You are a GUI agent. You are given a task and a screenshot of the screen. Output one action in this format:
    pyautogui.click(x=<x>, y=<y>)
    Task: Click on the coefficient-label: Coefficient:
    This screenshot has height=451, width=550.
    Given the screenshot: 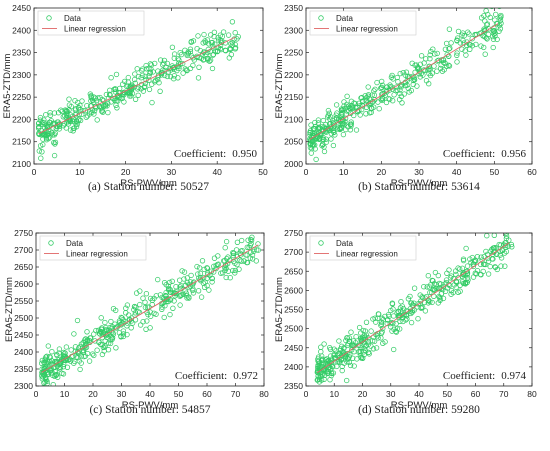 What is the action you would take?
    pyautogui.click(x=201, y=376)
    